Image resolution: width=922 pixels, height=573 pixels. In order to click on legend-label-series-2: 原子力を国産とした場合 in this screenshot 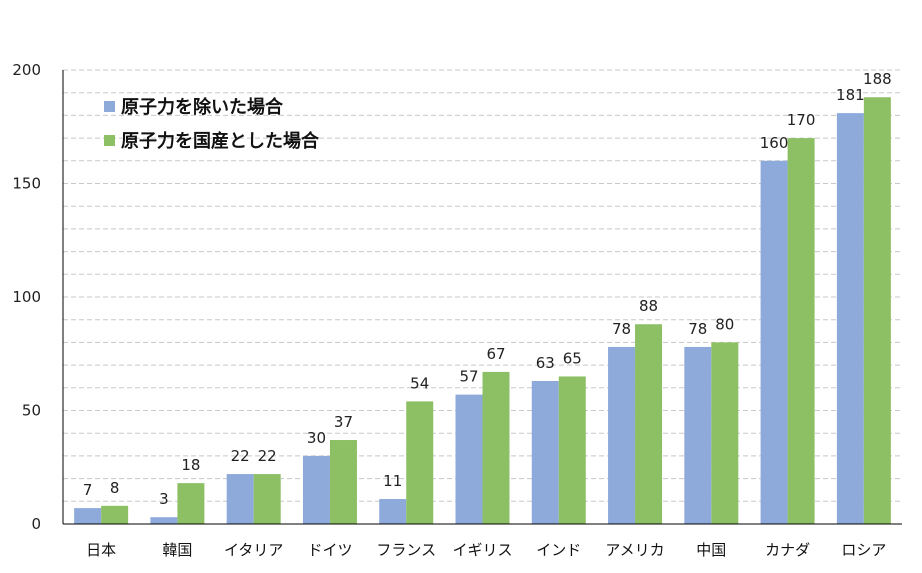, I will do `click(220, 141)`.